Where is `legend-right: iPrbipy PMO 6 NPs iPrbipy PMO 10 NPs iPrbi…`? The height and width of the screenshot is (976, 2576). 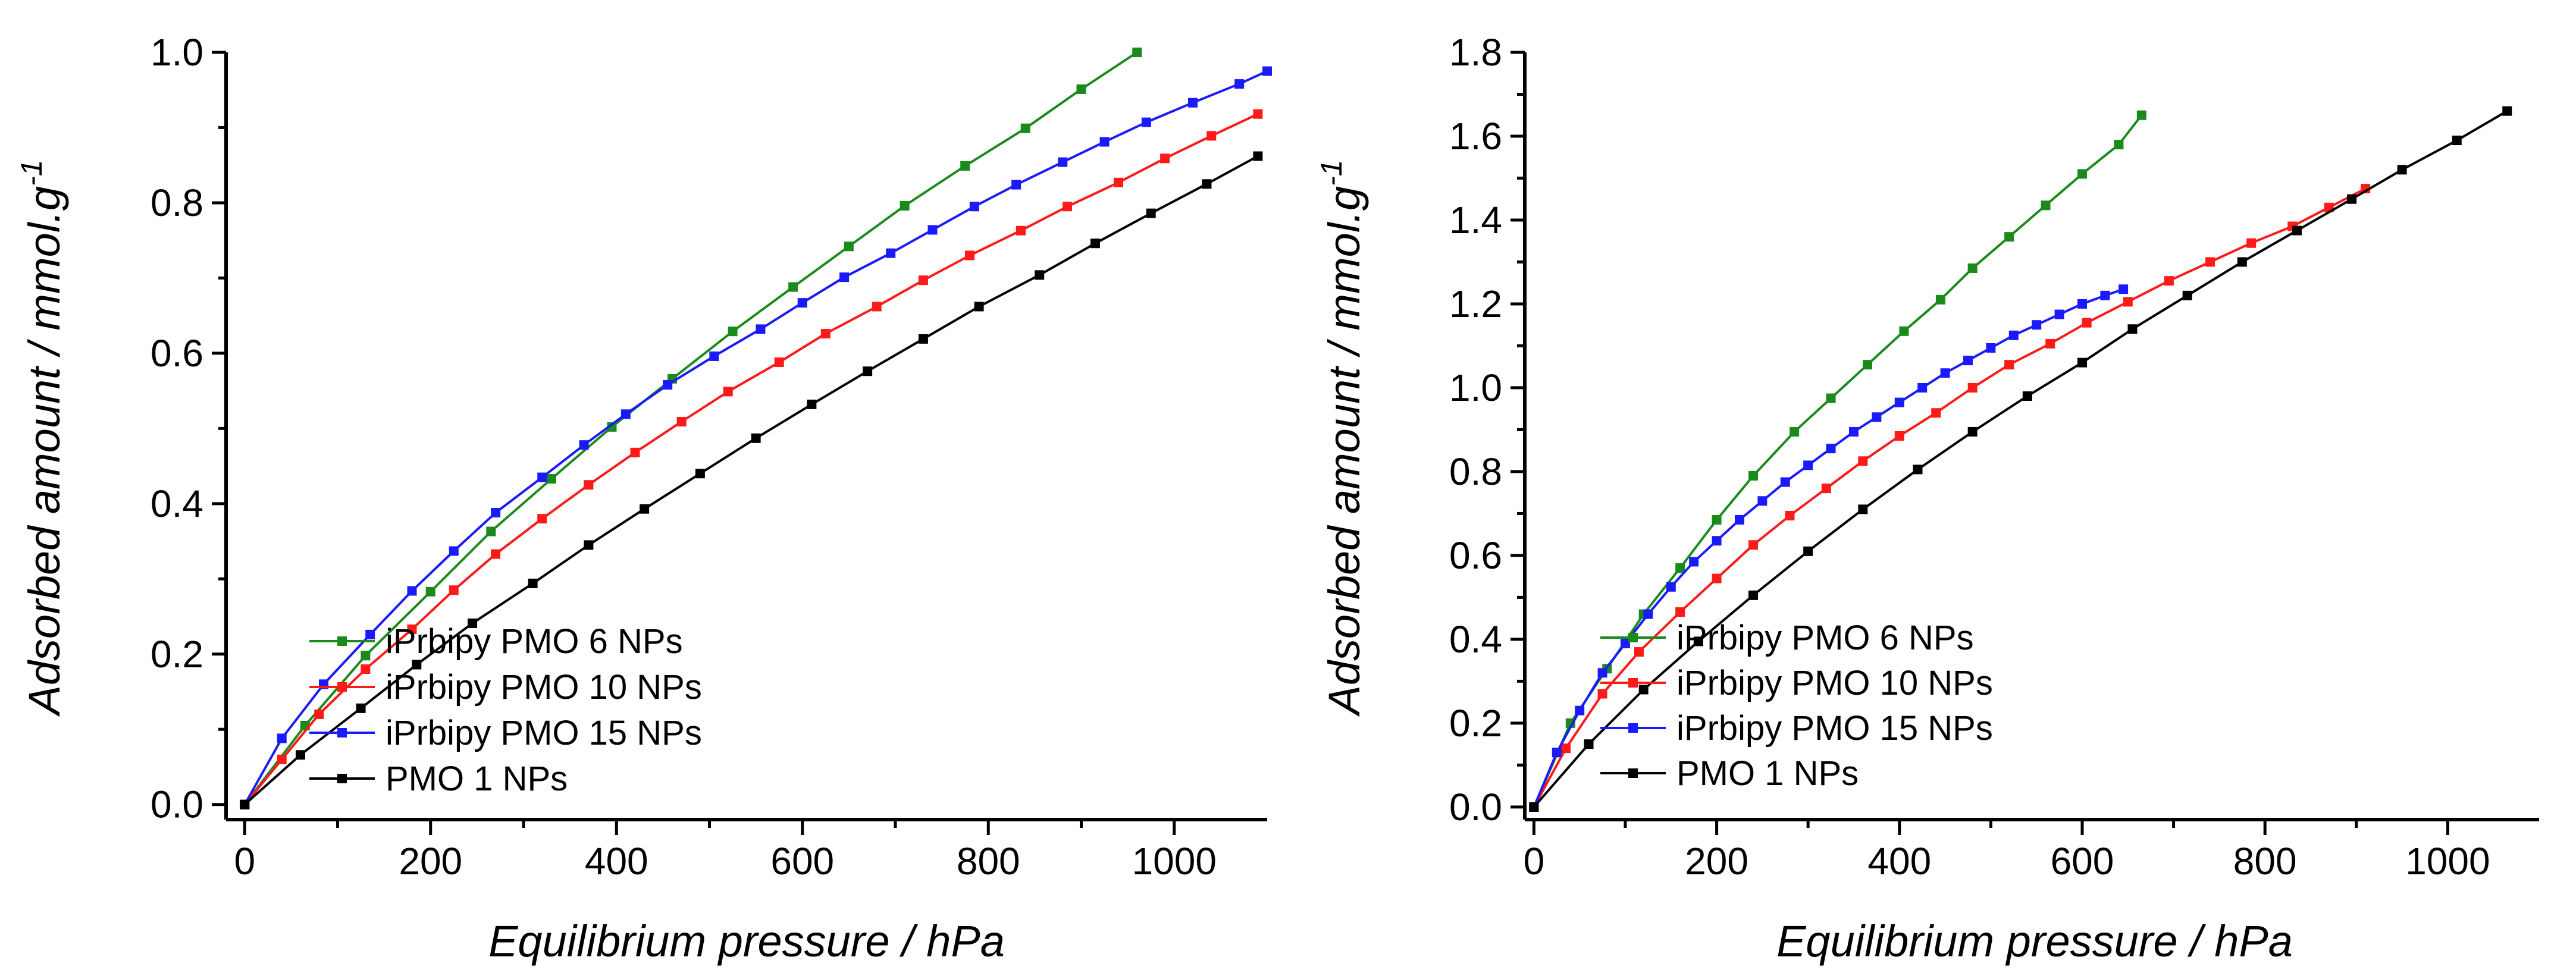
legend-right: iPrbipy PMO 6 NPs iPrbipy PMO 10 NPs iPrbi… is located at coordinates (1797, 706).